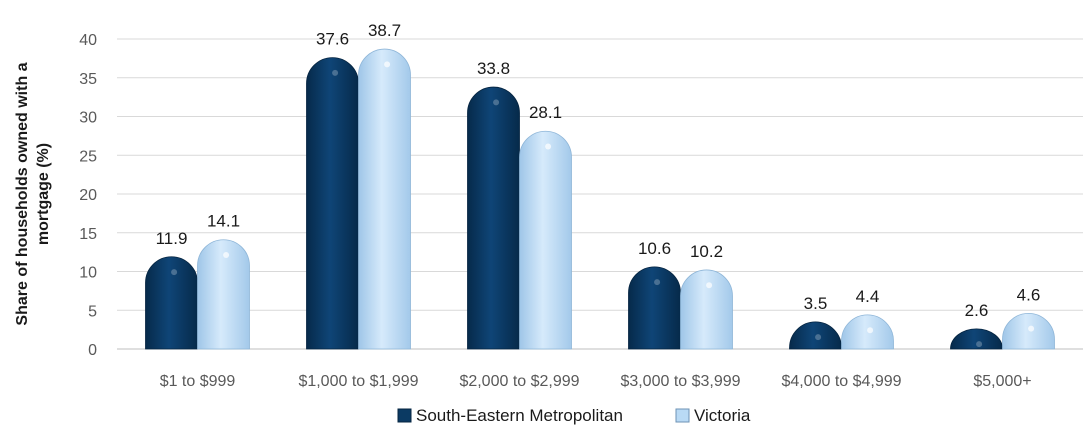 This screenshot has height=428, width=1083. Describe the element at coordinates (332, 39) in the screenshot. I see `data-label: 37.6` at that location.